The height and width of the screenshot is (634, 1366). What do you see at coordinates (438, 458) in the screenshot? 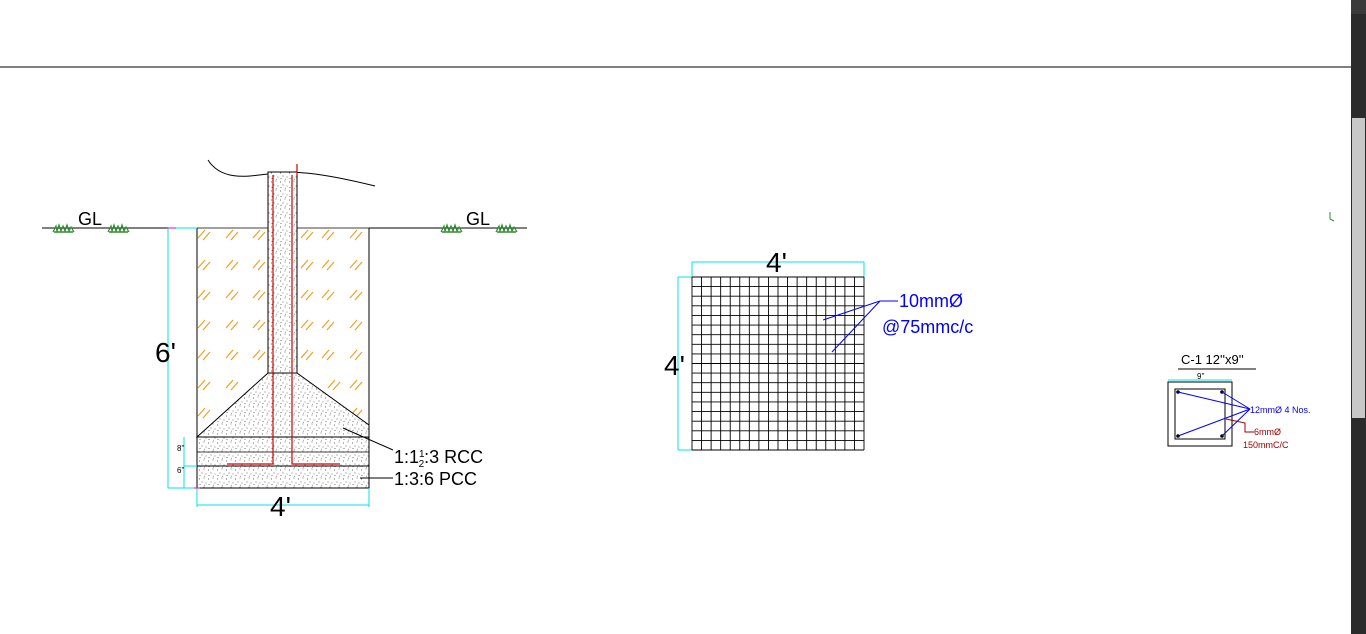
I see `rcc-label: 1:11 2:3 RCC` at bounding box center [438, 458].